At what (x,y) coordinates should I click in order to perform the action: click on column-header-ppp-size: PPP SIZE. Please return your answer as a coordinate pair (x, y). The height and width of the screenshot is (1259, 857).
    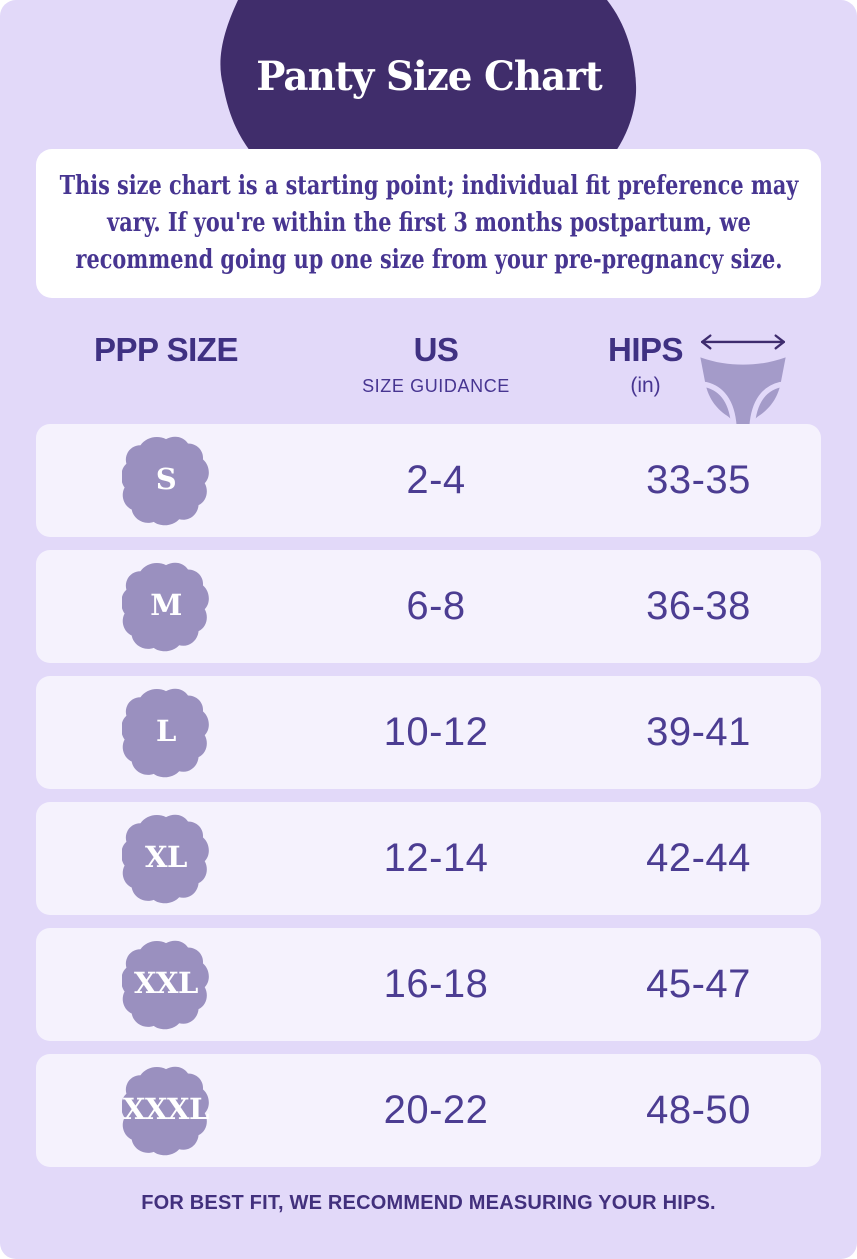
    Looking at the image, I should click on (166, 374).